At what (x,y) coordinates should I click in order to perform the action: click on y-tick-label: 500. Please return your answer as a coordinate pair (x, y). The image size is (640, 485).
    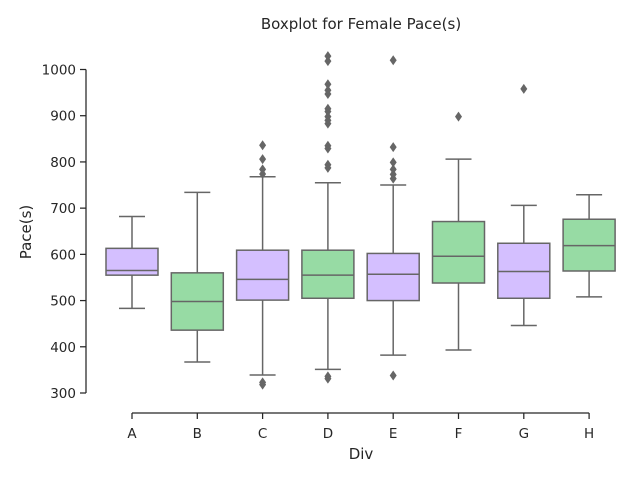
    Looking at the image, I should click on (63, 302).